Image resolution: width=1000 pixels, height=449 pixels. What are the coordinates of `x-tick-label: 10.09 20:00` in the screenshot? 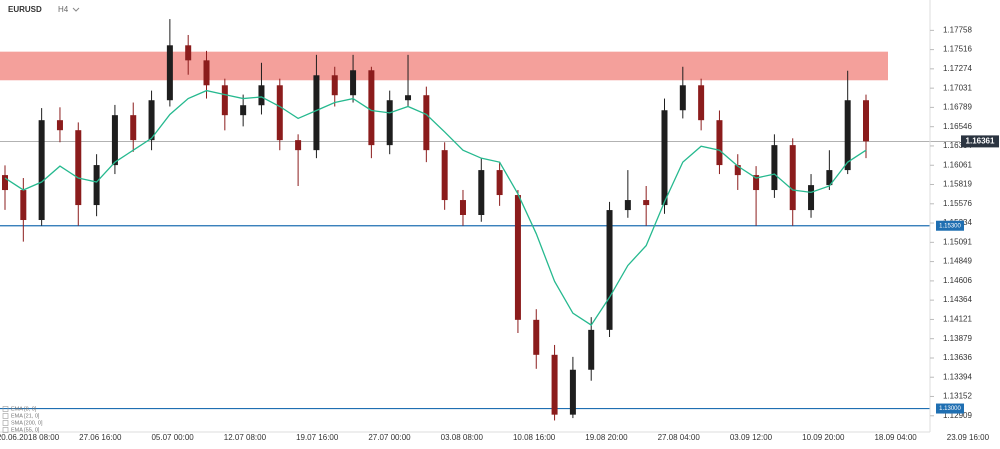 It's located at (823, 437).